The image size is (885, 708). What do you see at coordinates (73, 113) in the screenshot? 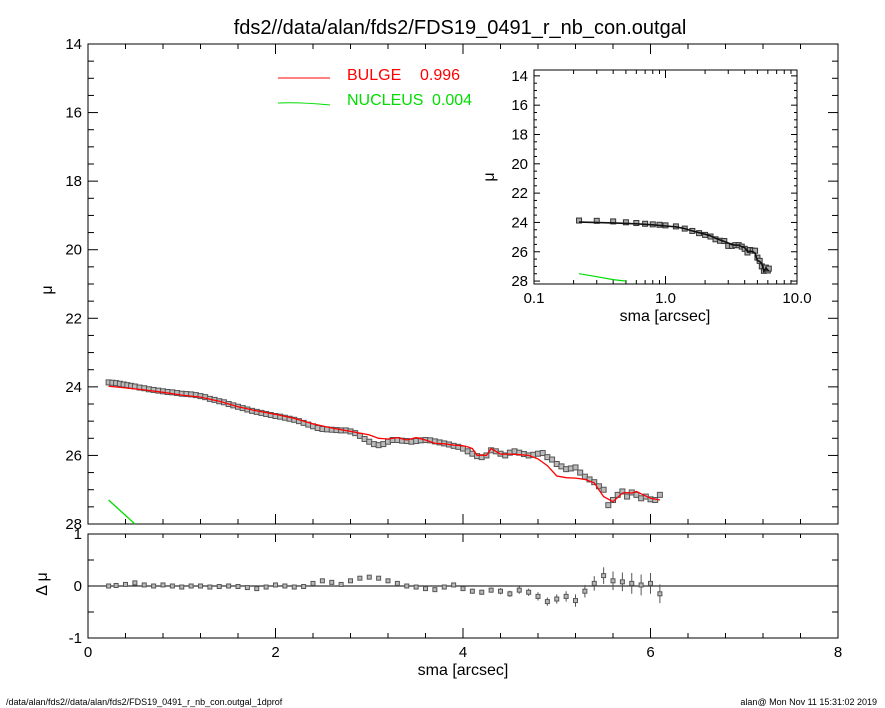
I see `main-y-tick-label: 16` at bounding box center [73, 113].